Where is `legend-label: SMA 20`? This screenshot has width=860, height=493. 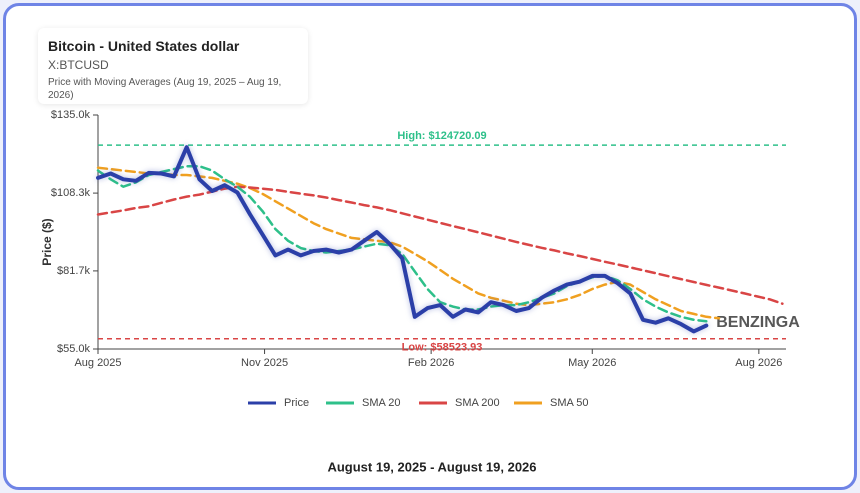
legend-label: SMA 20 is located at coordinates (381, 403).